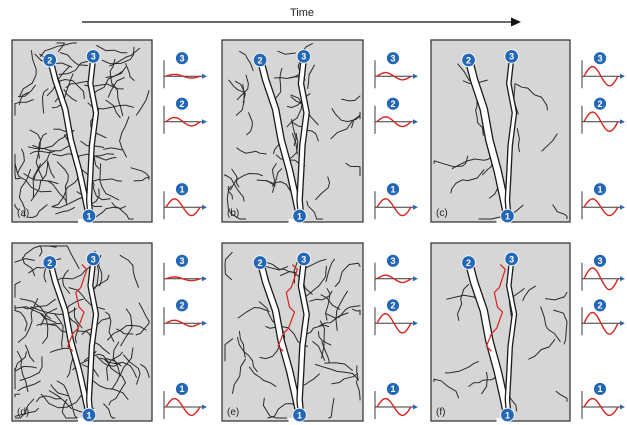  What do you see at coordinates (287, 307) in the screenshot?
I see `preferential-flow-path` at bounding box center [287, 307].